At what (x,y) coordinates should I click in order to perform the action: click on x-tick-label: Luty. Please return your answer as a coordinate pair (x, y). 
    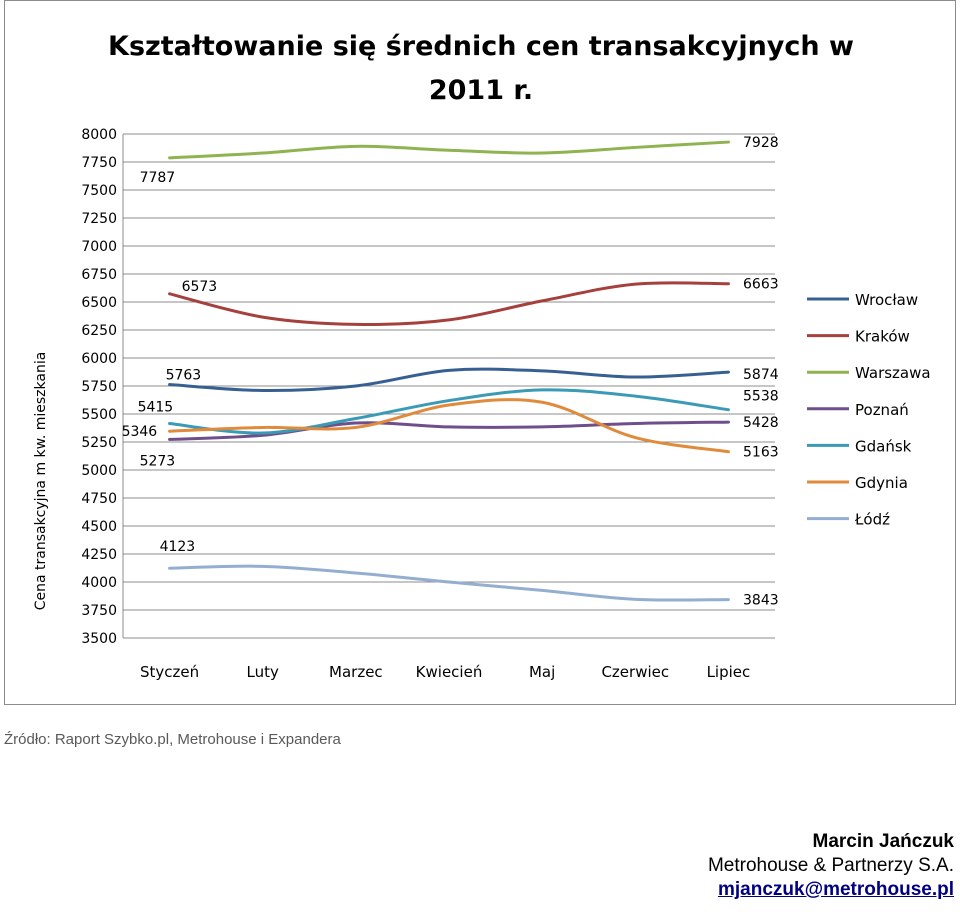
    Looking at the image, I should click on (263, 672).